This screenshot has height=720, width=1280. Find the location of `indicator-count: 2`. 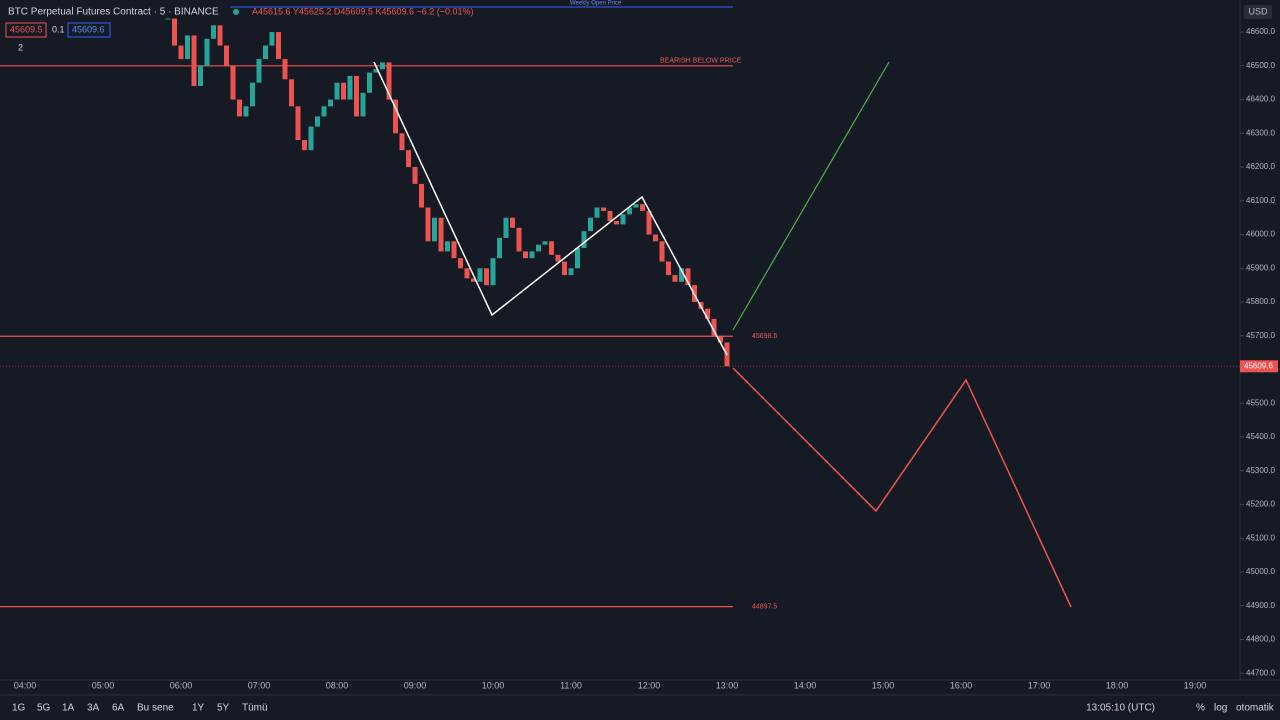

indicator-count: 2 is located at coordinates (20, 47).